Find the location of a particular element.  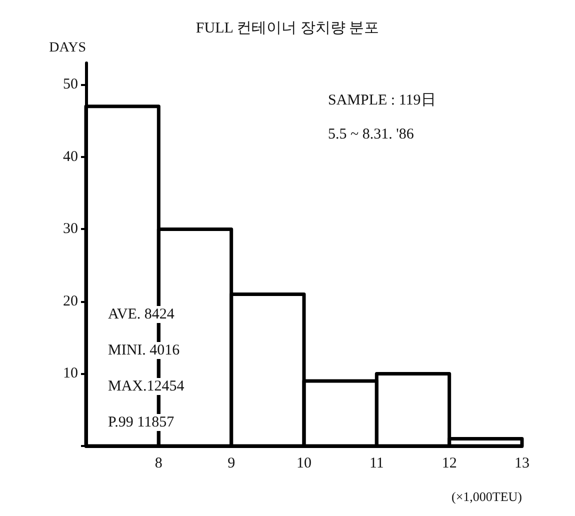

annotation: 5.5 ~ 8.31. '86 is located at coordinates (371, 134).